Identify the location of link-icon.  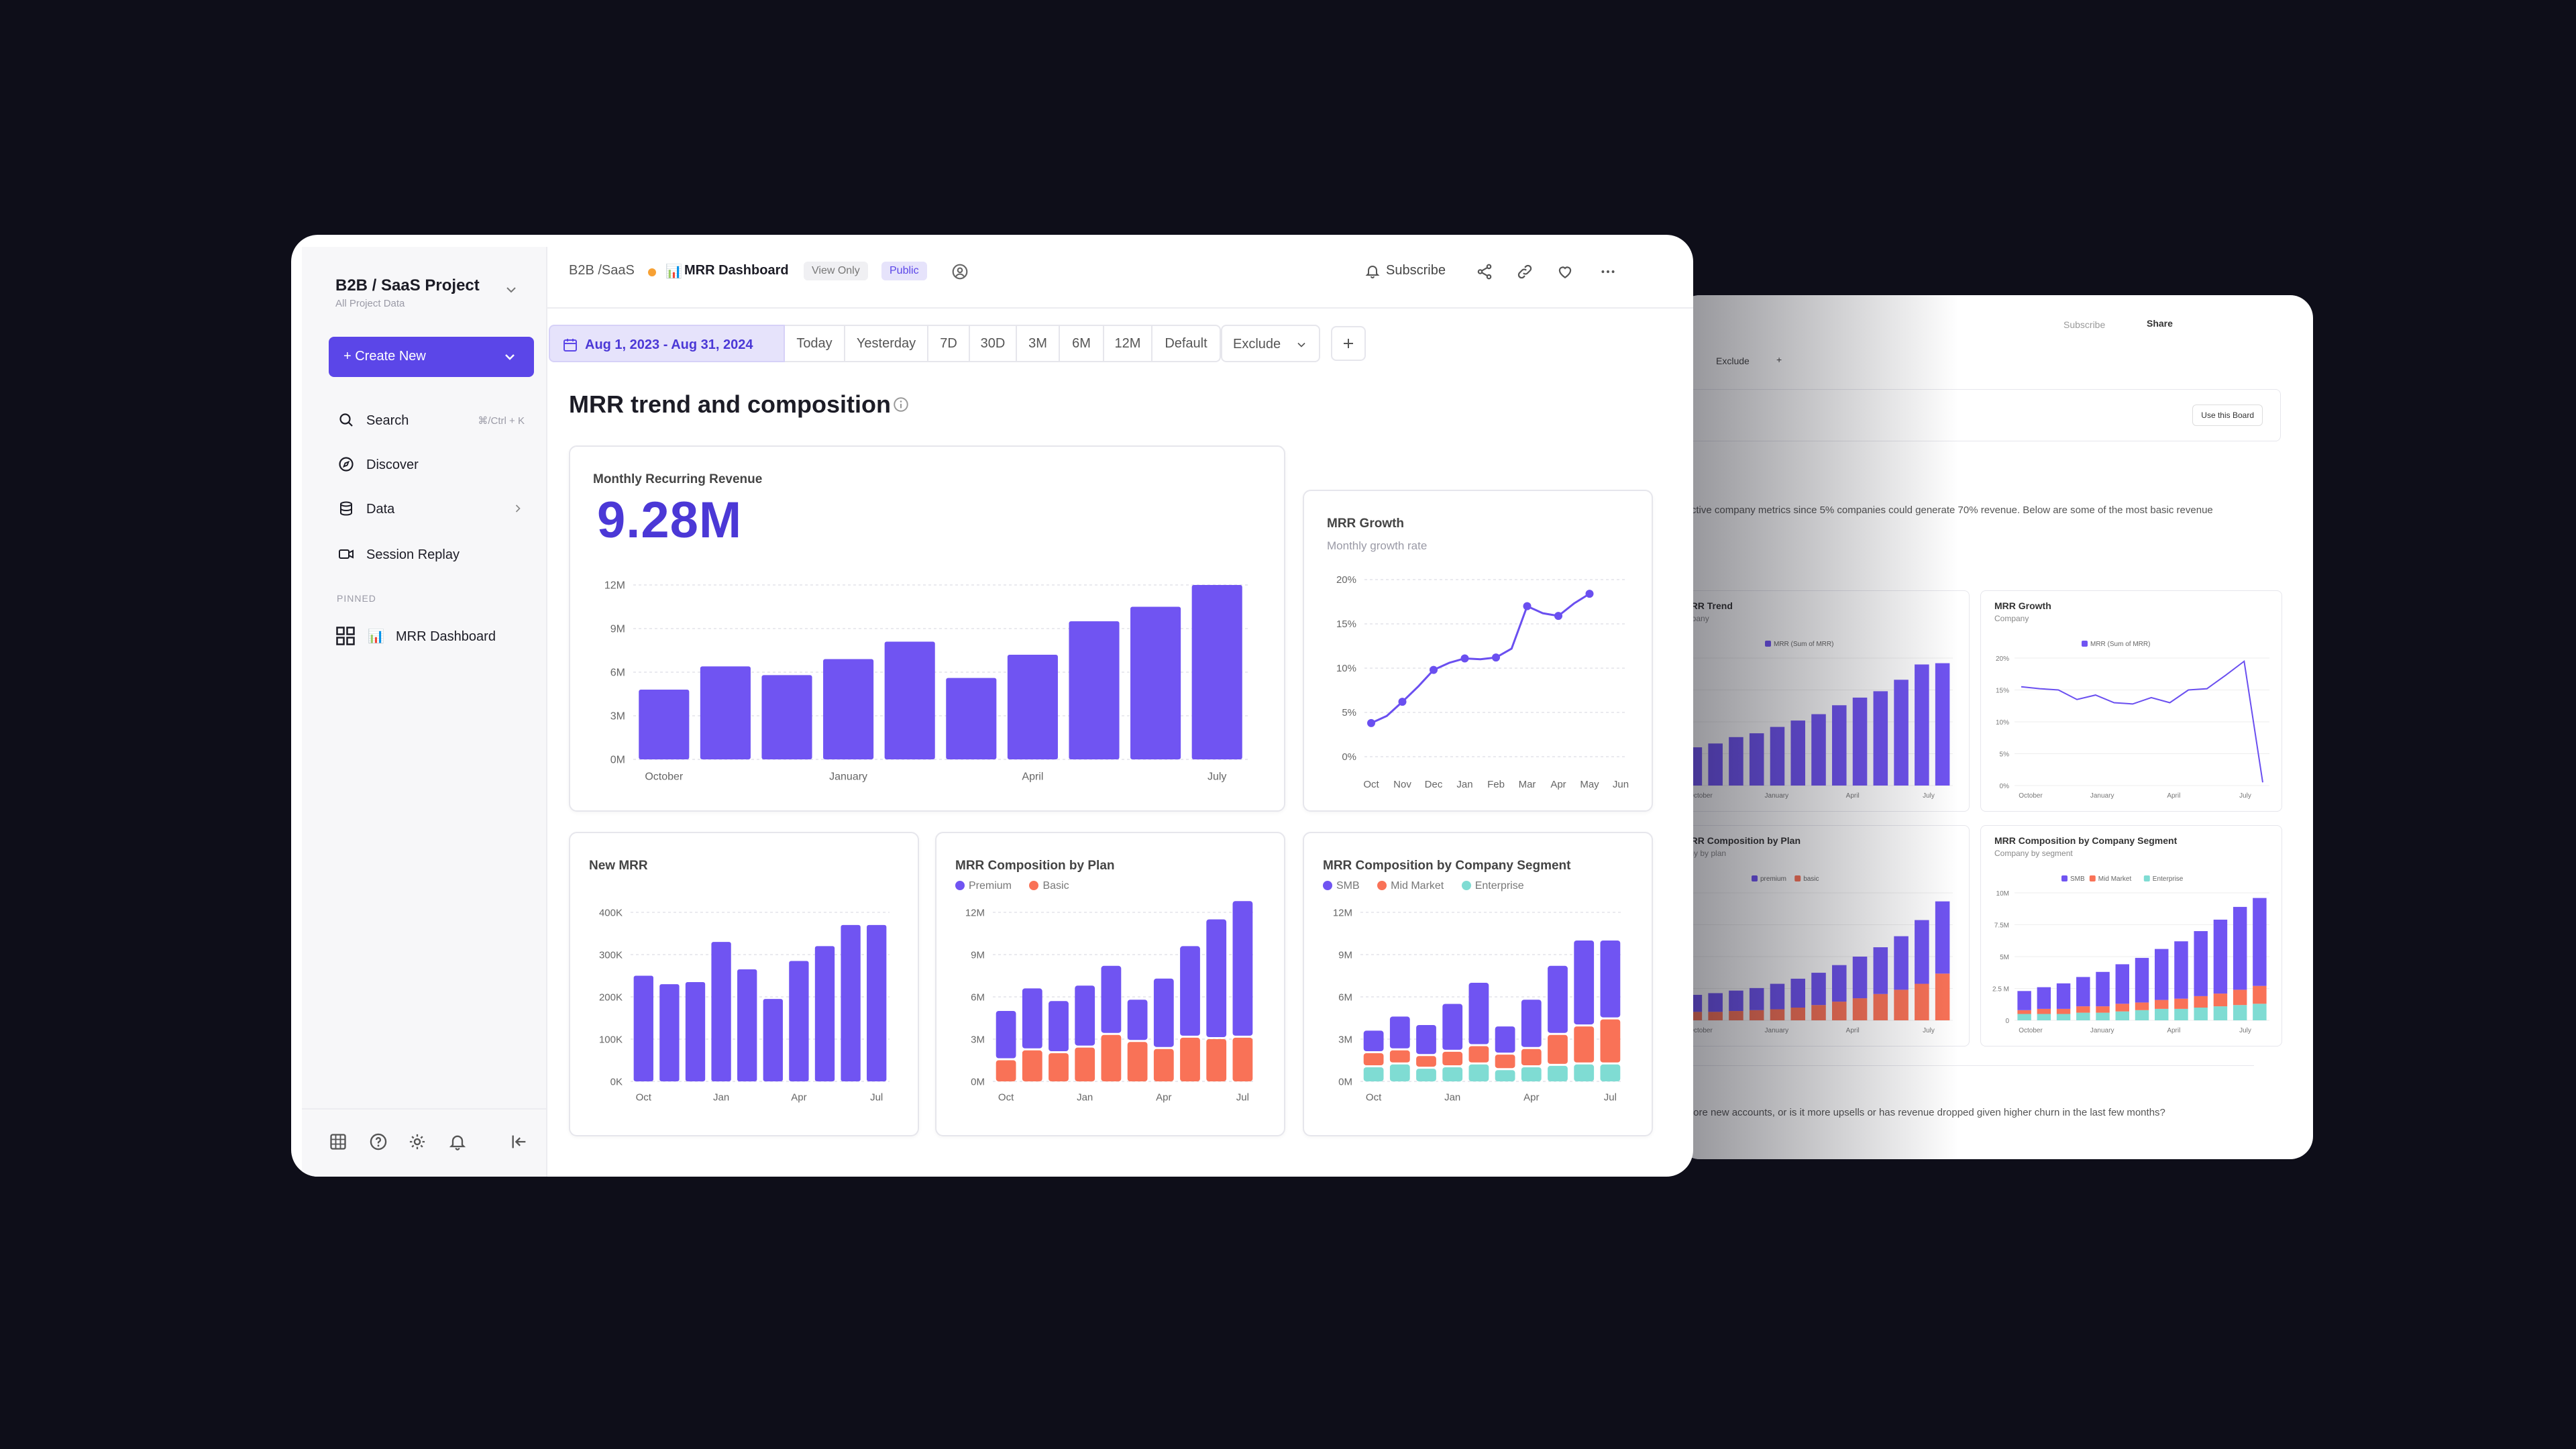
(1525, 271).